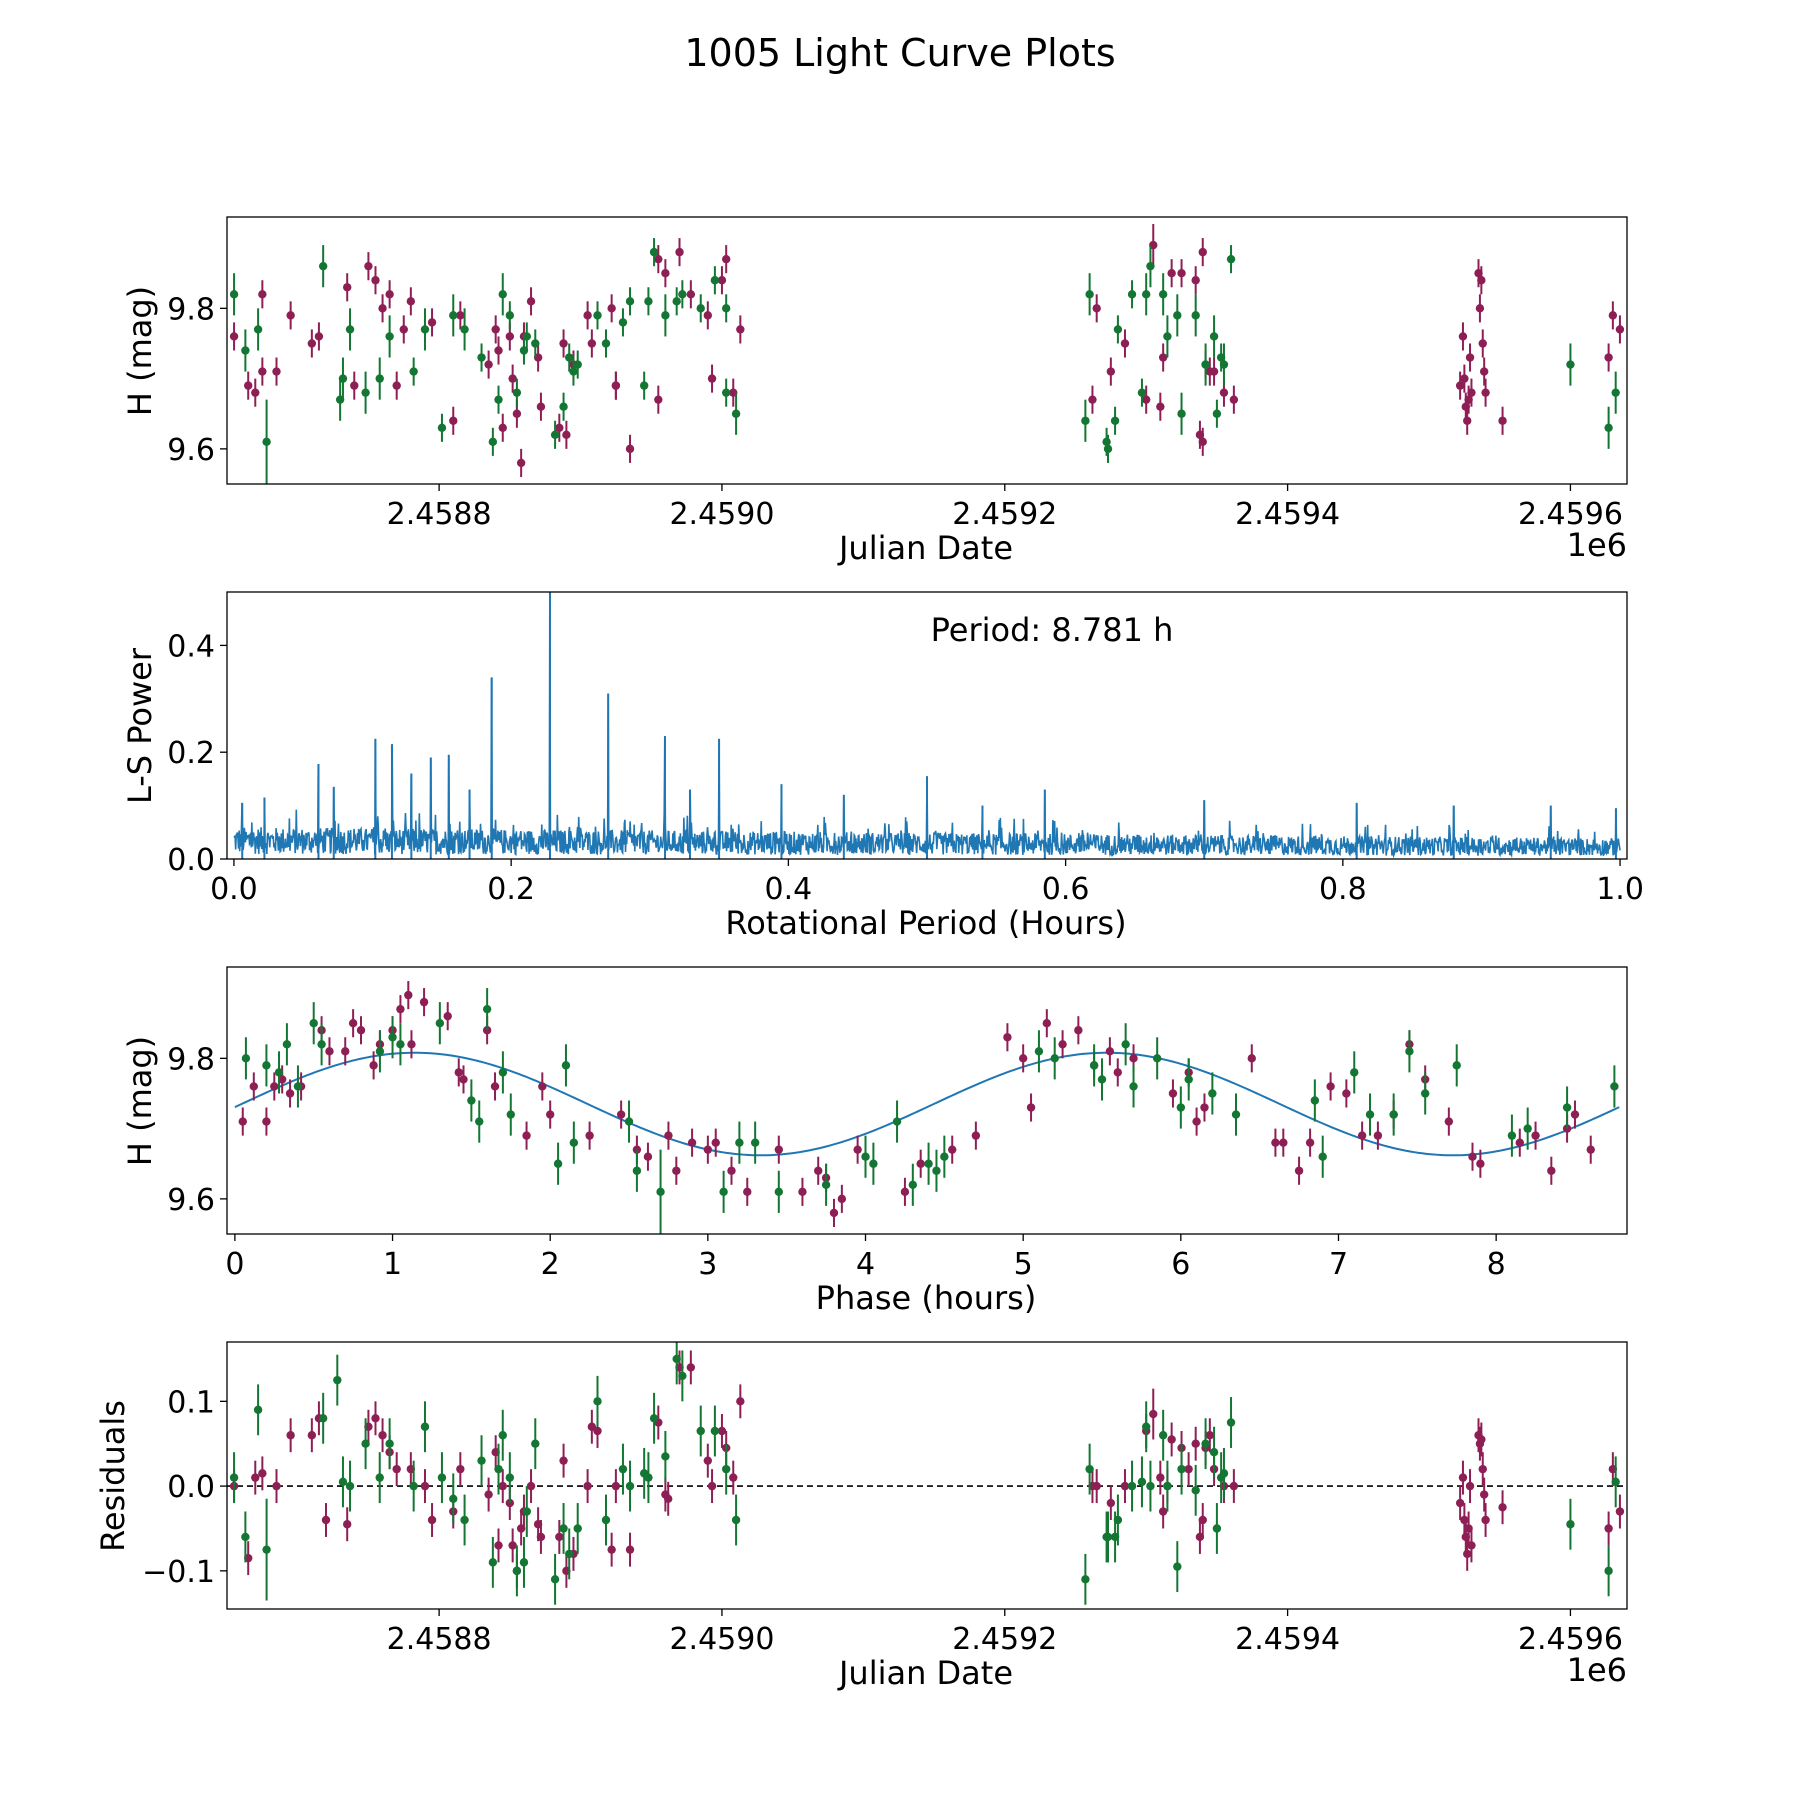 This screenshot has width=1800, height=1800. I want to click on figure-title: 1005 Light Curve Plots, so click(899, 53).